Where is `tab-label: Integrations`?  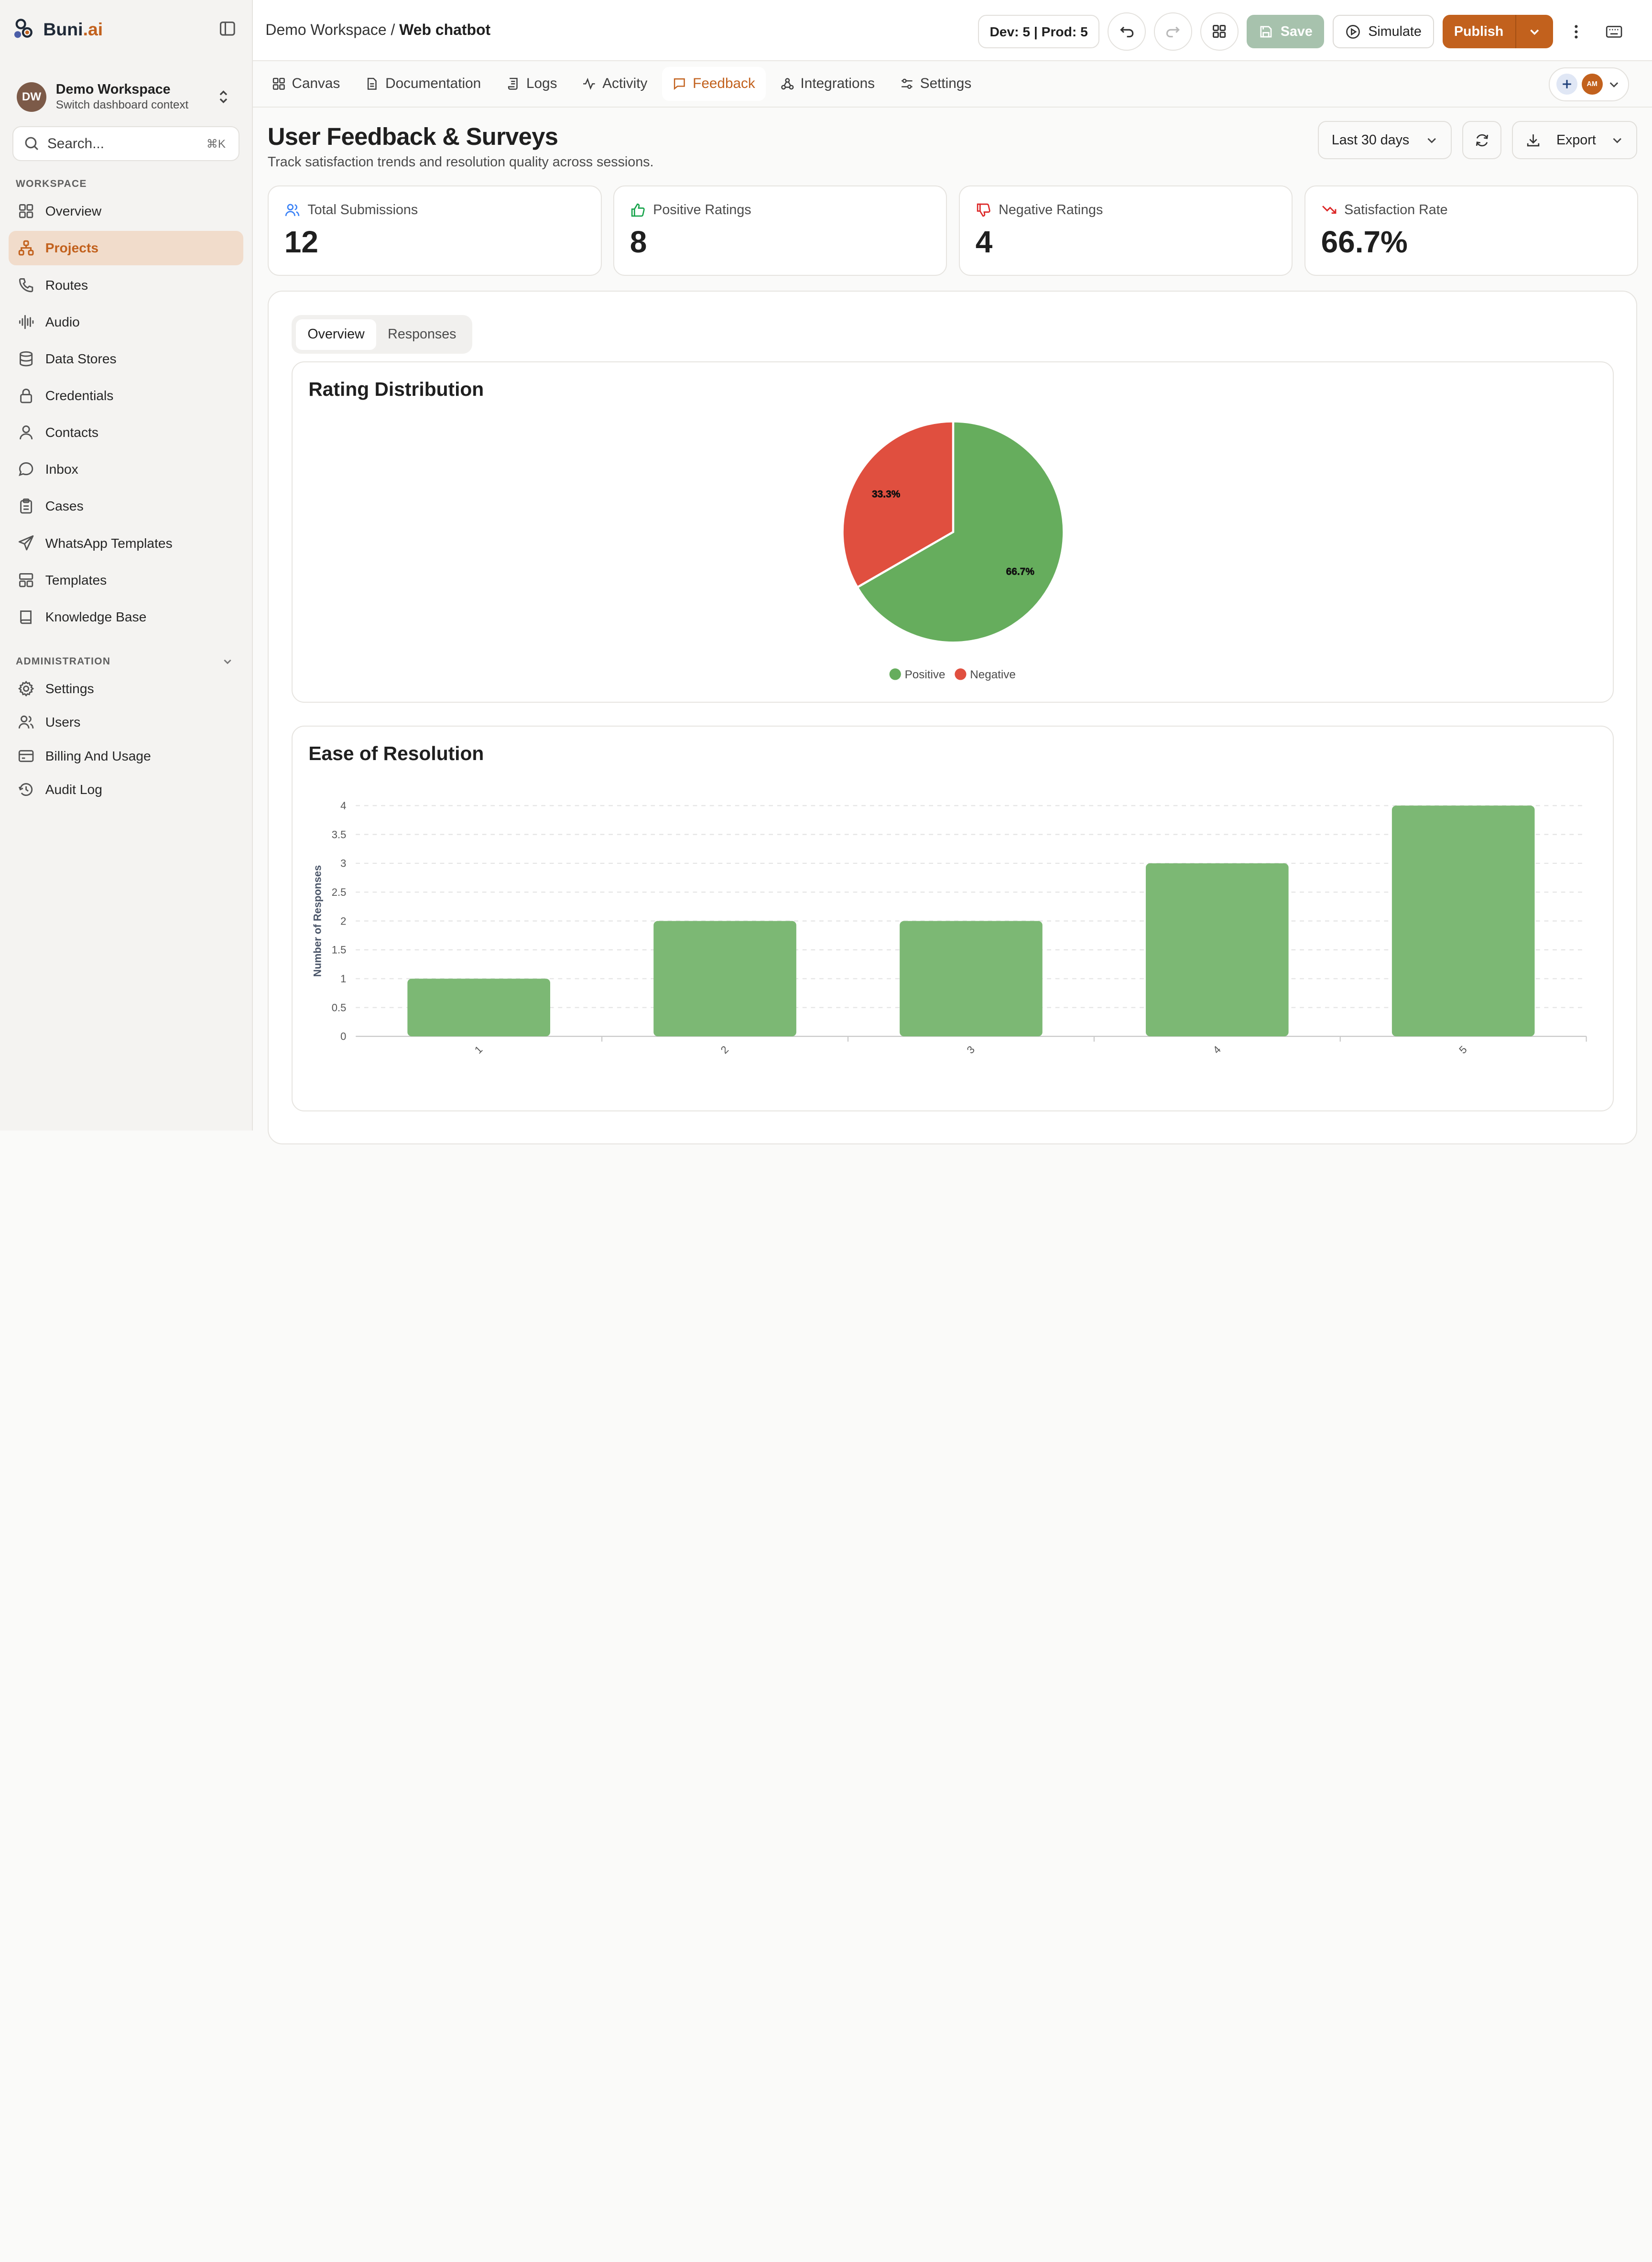 tab-label: Integrations is located at coordinates (837, 84).